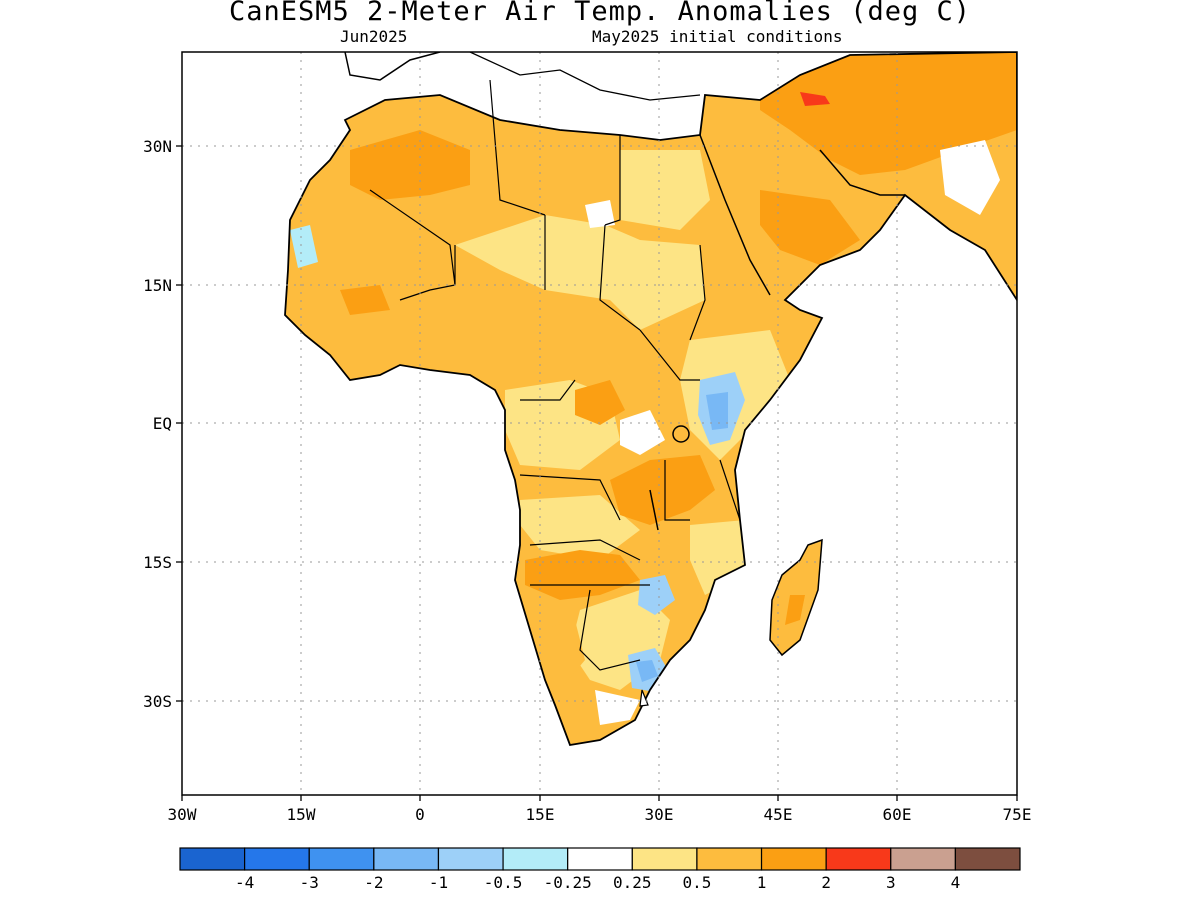 The width and height of the screenshot is (1200, 900). I want to click on colorbar-label: -0.5, so click(503, 882).